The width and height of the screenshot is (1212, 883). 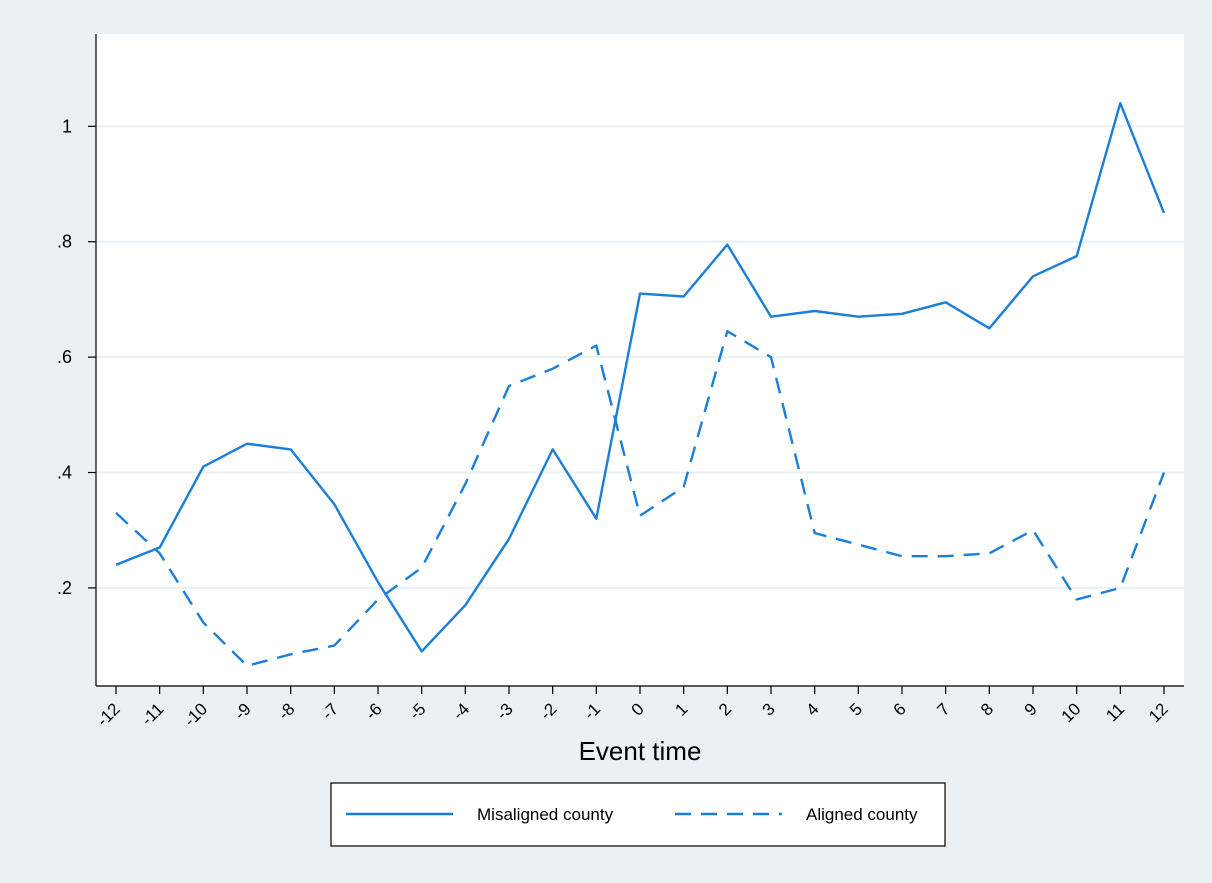 I want to click on x-tick-label: 11, so click(x=1115, y=712).